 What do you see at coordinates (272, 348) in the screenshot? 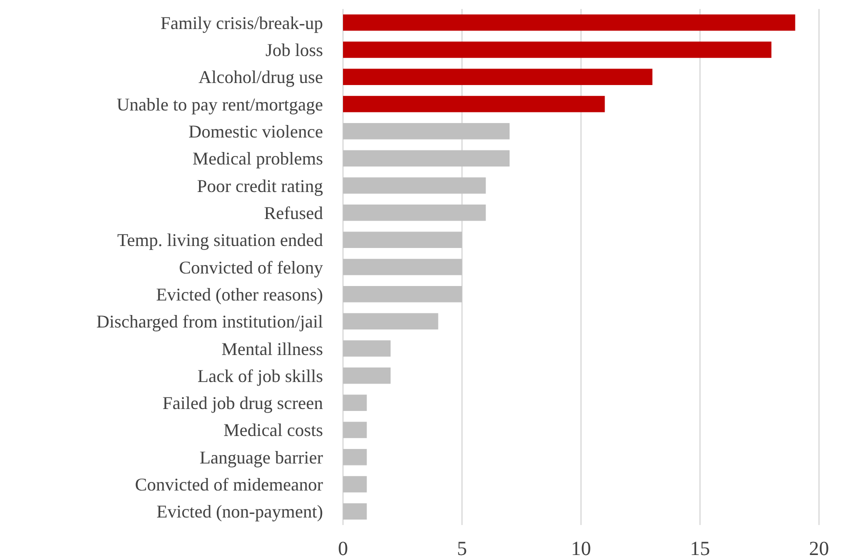
I see `y-tick-label: Mental illness` at bounding box center [272, 348].